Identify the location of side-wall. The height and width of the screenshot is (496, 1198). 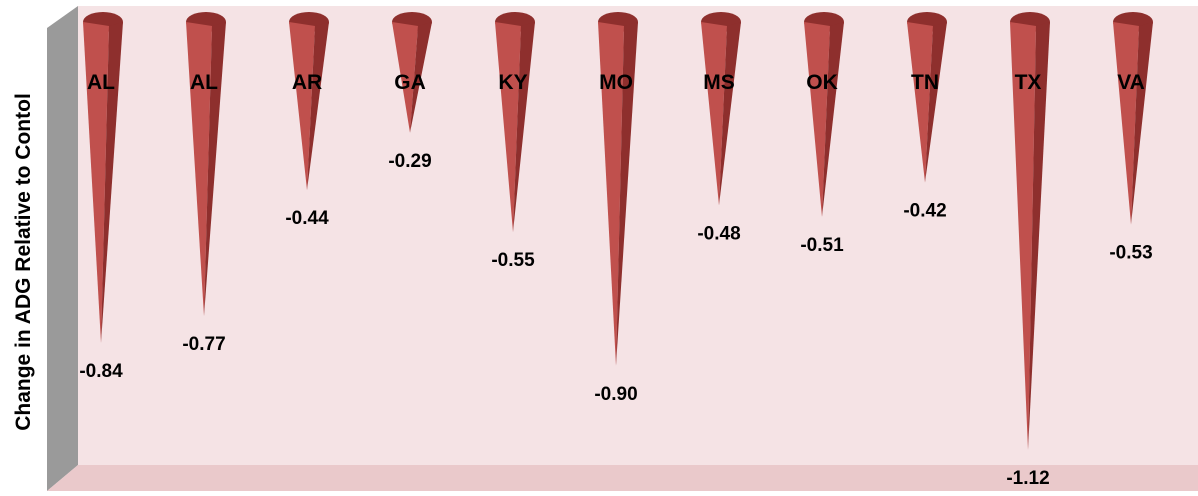
(62, 248).